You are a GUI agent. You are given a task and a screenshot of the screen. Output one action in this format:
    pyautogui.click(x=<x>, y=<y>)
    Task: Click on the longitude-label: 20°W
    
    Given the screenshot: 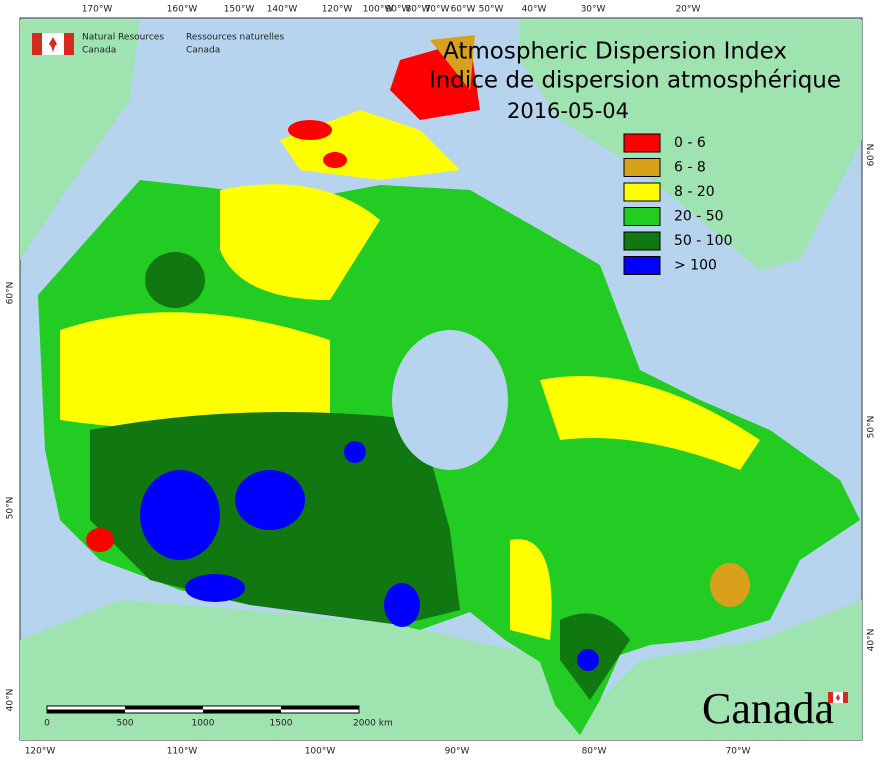 What is the action you would take?
    pyautogui.click(x=688, y=10)
    